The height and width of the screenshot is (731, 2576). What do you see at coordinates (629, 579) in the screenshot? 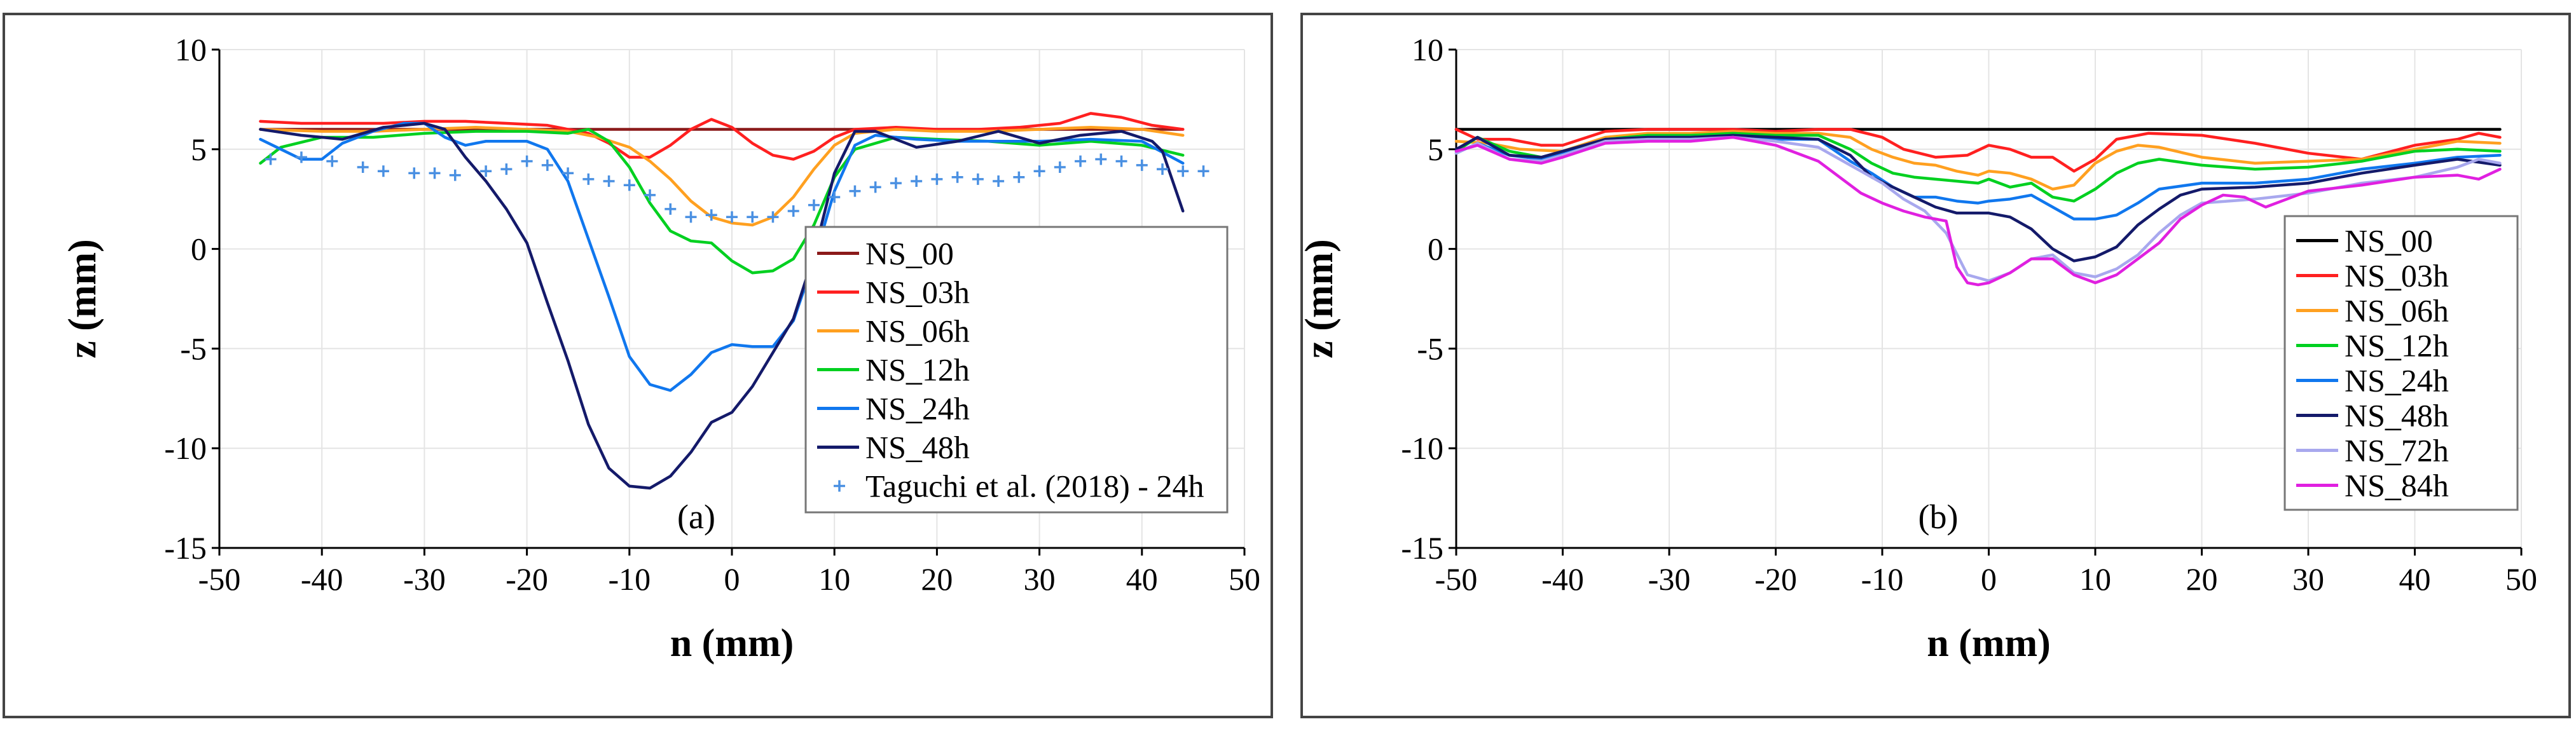
I see `x-tick-label: -10` at bounding box center [629, 579].